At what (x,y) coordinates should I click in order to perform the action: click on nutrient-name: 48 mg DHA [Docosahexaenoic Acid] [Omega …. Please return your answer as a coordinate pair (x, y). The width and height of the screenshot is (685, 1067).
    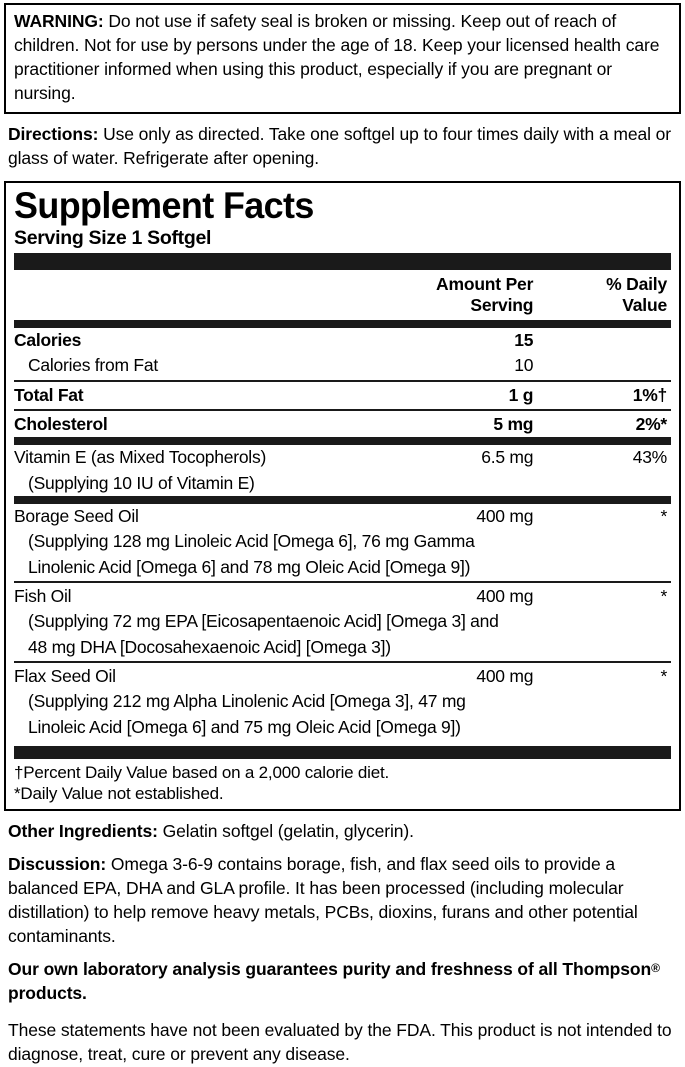
    Looking at the image, I should click on (342, 647).